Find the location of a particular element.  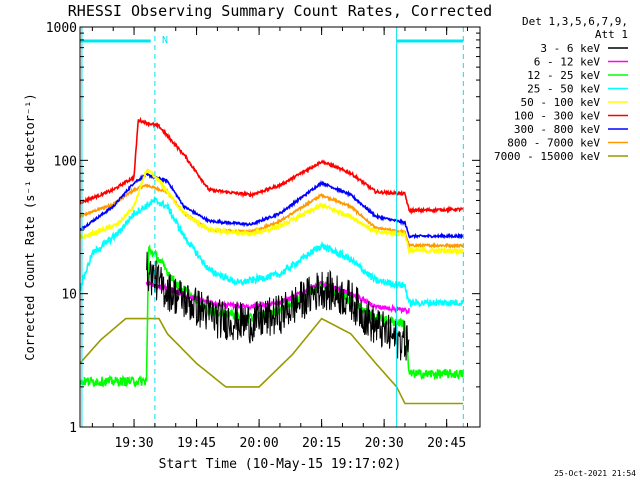

y-axis-label: Corrected Count Rate (s⁻¹ detector⁻¹) is located at coordinates (30, 226).